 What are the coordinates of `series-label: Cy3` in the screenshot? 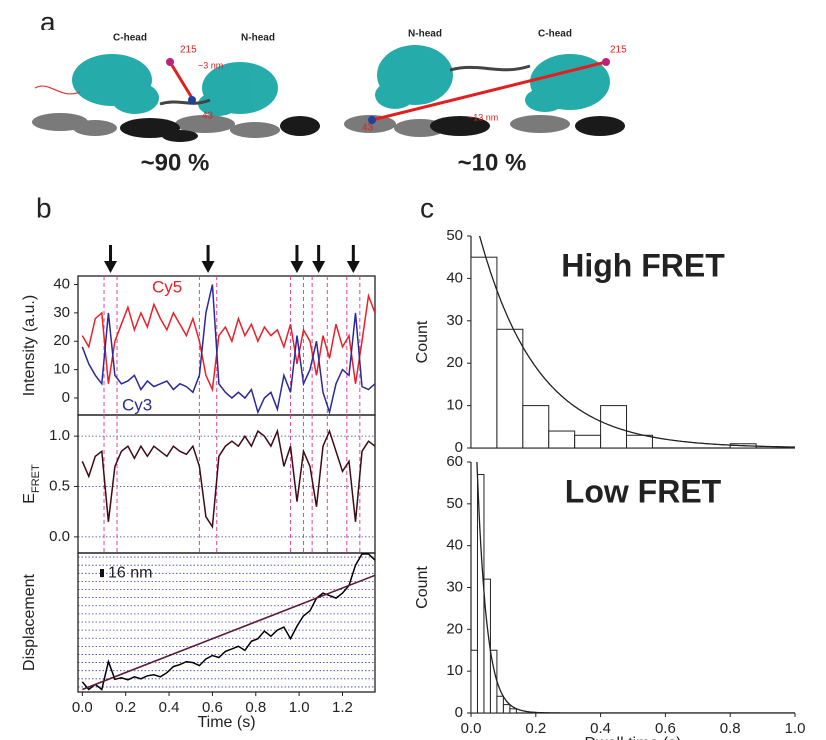 It's located at (137, 404).